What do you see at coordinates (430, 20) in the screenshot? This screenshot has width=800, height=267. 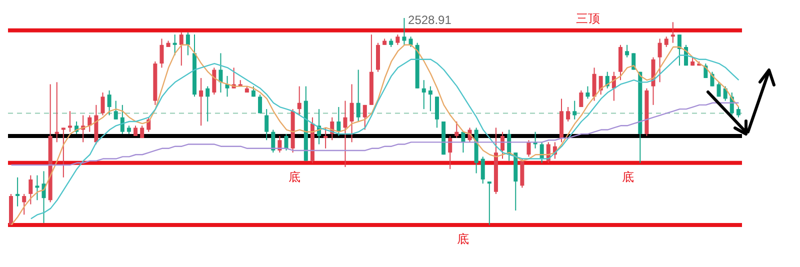 I see `annotation: 2528.91` at bounding box center [430, 20].